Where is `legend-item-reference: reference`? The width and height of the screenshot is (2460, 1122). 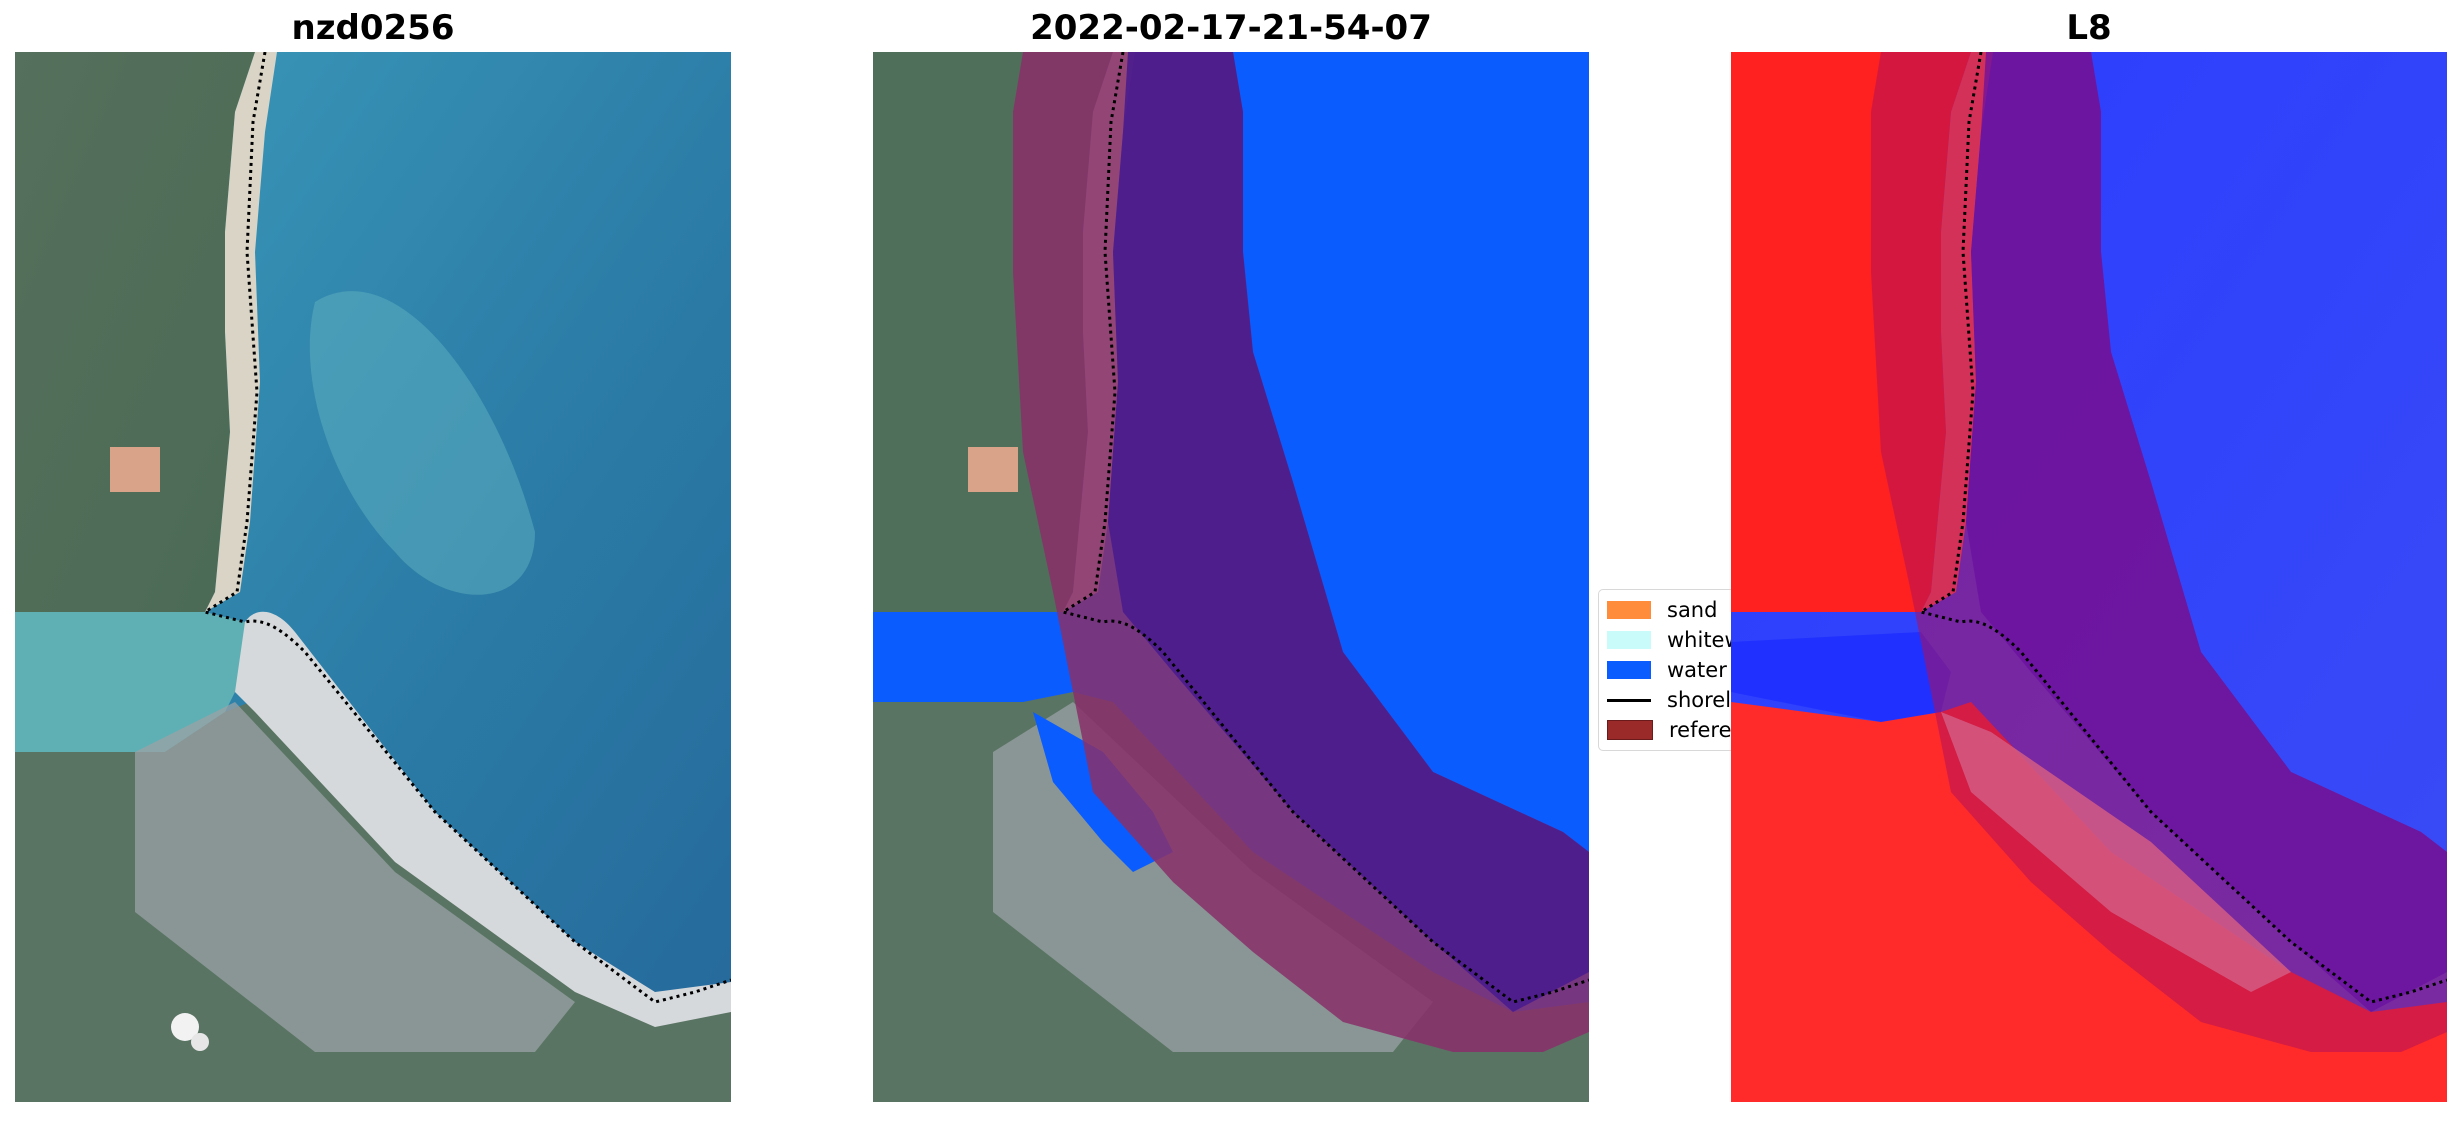
legend-item-reference: reference is located at coordinates (1669, 730).